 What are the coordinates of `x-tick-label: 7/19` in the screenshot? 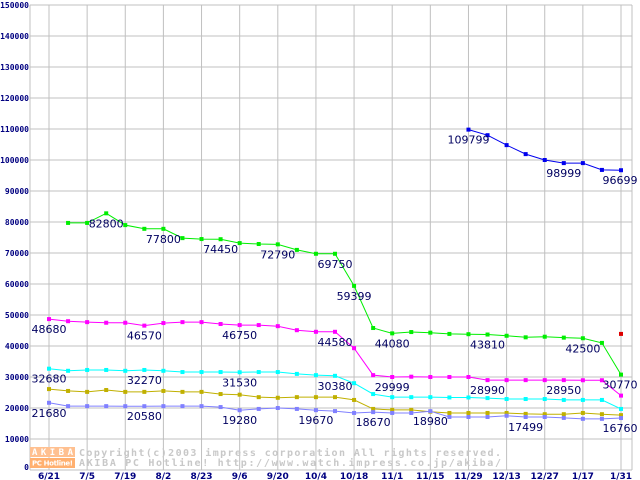 It's located at (125, 476).